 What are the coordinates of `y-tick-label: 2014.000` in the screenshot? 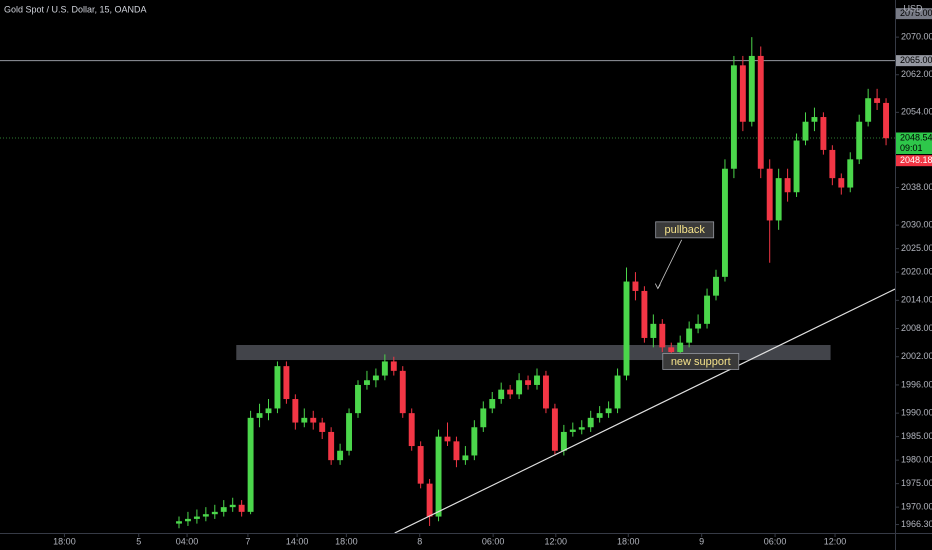 It's located at (916, 300).